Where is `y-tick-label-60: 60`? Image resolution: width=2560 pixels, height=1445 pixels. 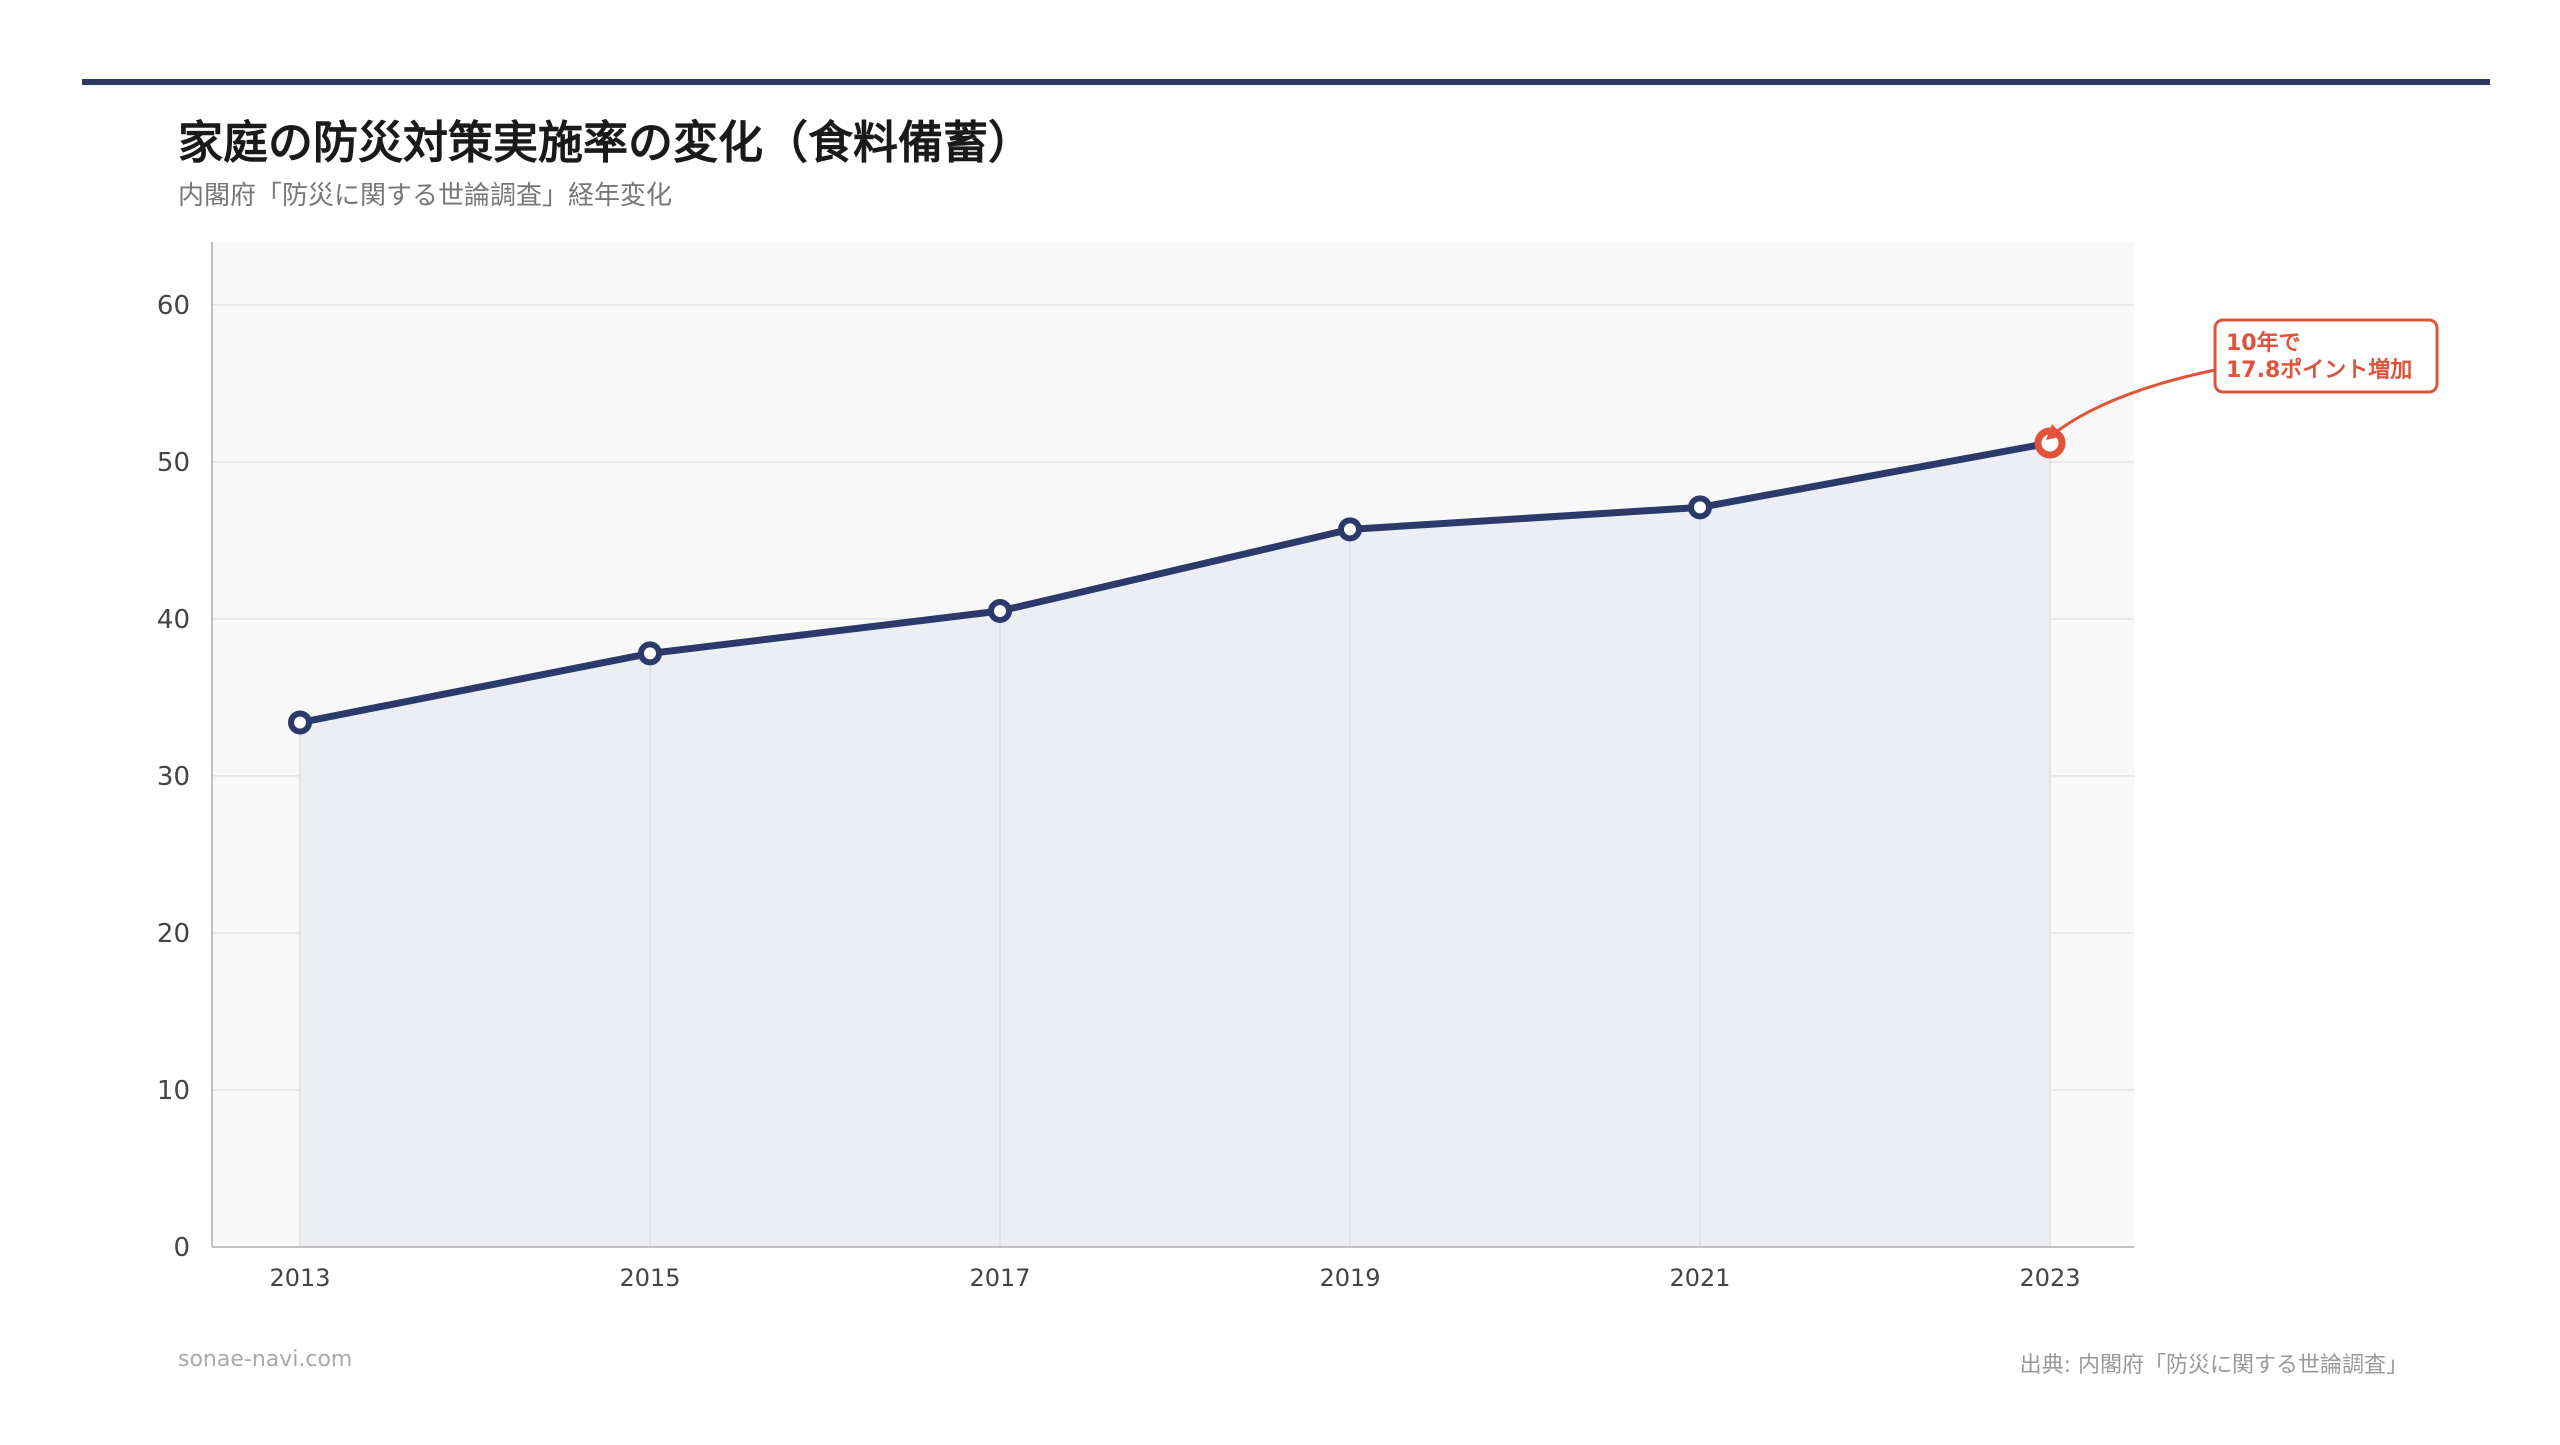
y-tick-label-60: 60 is located at coordinates (173, 306).